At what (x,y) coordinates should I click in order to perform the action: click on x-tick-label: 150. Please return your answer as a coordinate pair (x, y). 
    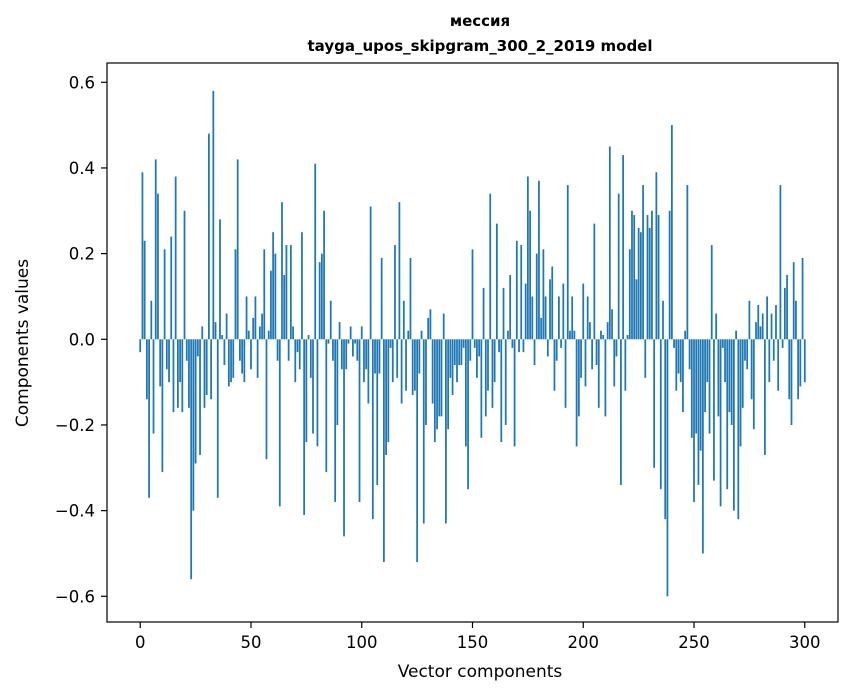
    Looking at the image, I should click on (473, 642).